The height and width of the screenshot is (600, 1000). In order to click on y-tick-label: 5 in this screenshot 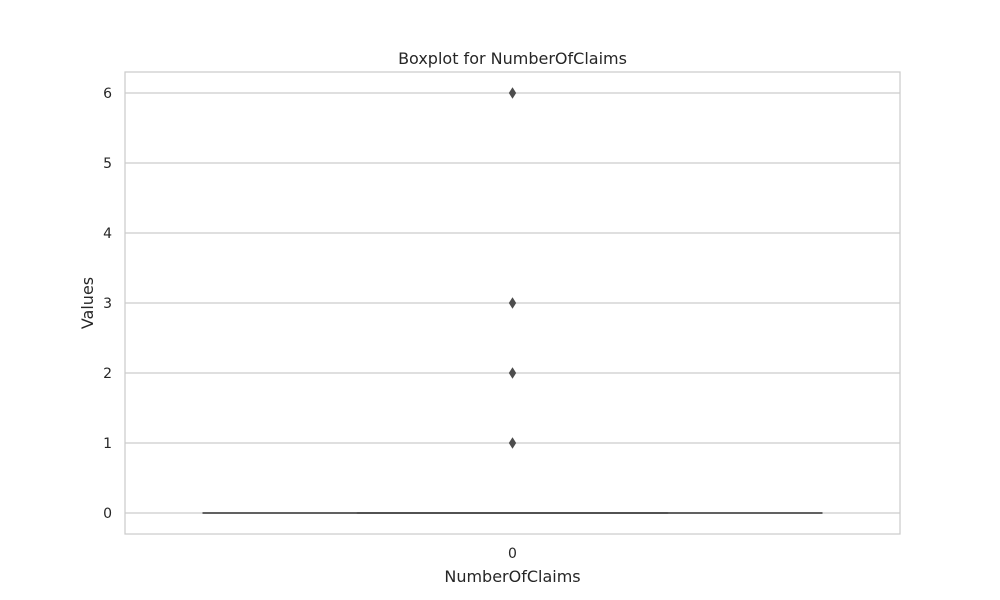, I will do `click(107, 164)`.